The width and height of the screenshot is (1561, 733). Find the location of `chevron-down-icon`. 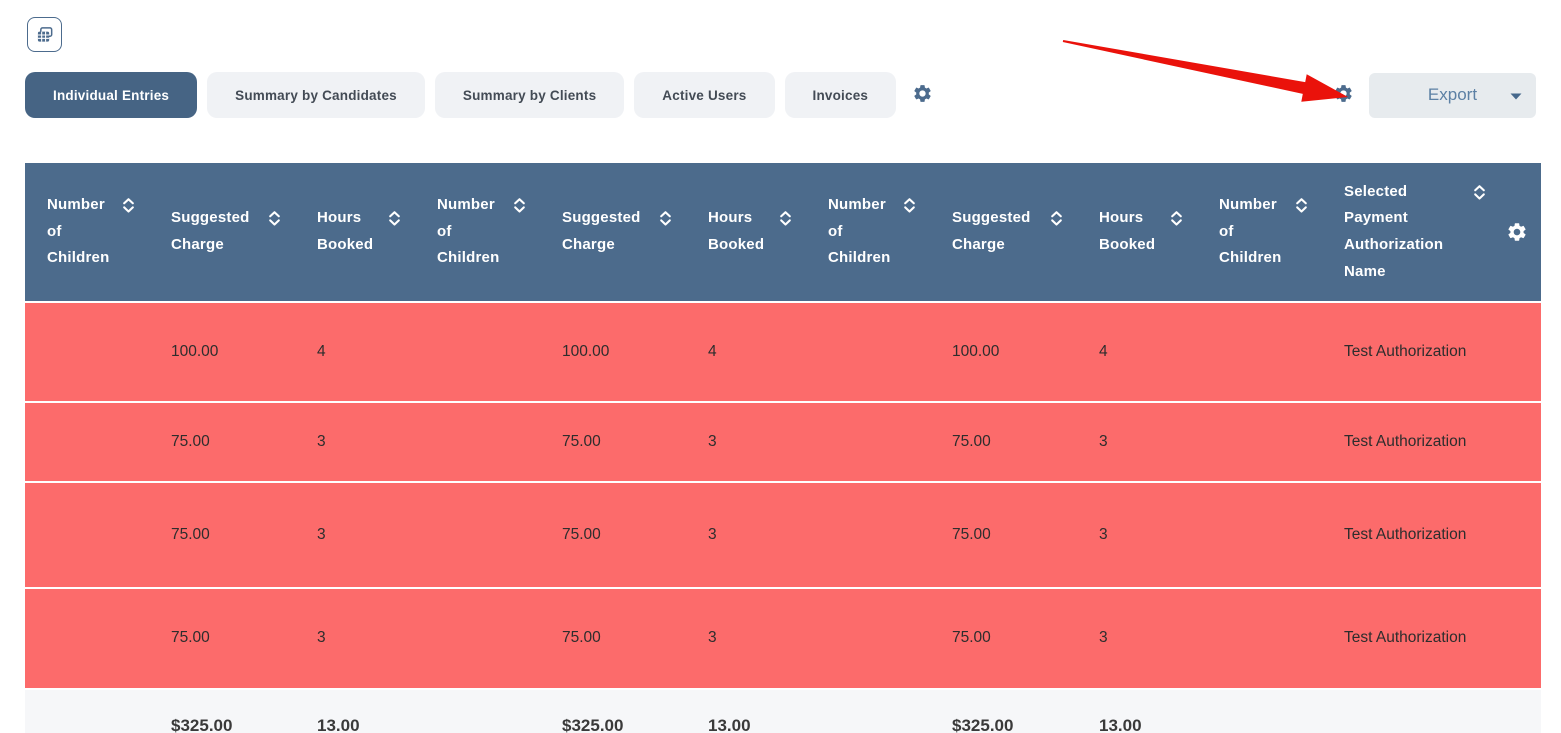

chevron-down-icon is located at coordinates (1516, 96).